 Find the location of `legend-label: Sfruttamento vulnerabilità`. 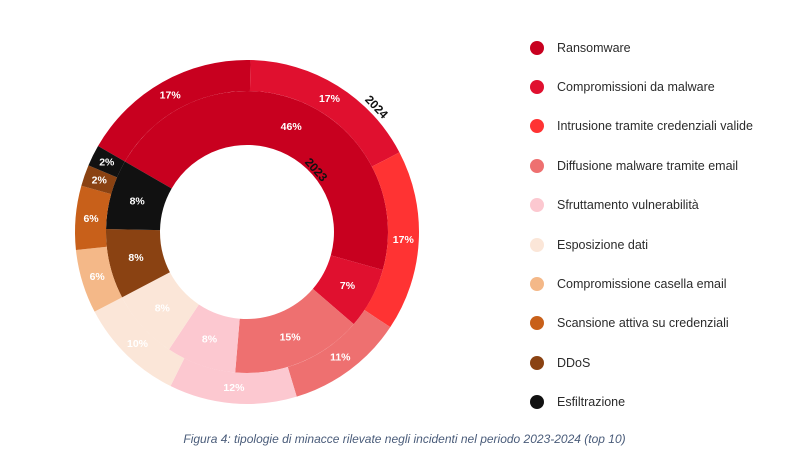

legend-label: Sfruttamento vulnerabilità is located at coordinates (628, 205).